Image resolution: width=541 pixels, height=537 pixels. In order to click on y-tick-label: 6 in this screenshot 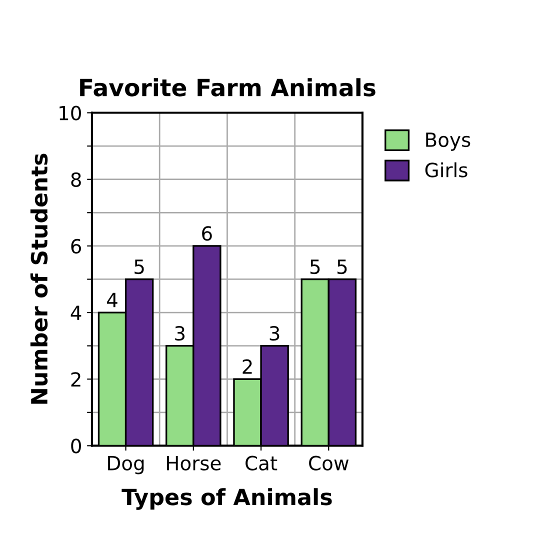, I will do `click(76, 246)`.